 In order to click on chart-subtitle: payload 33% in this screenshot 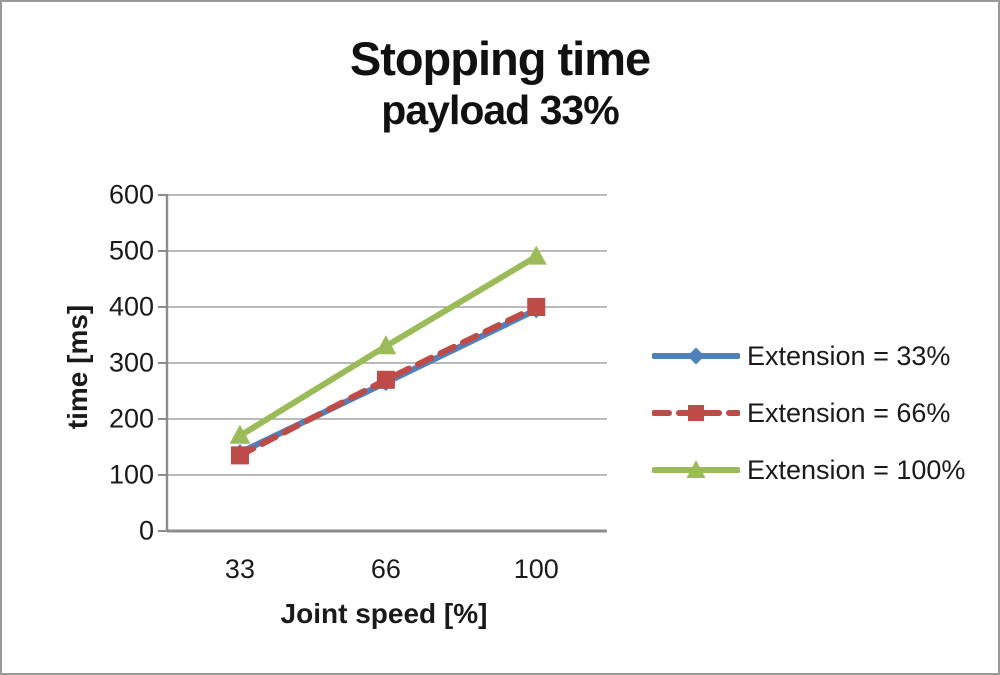, I will do `click(500, 110)`.